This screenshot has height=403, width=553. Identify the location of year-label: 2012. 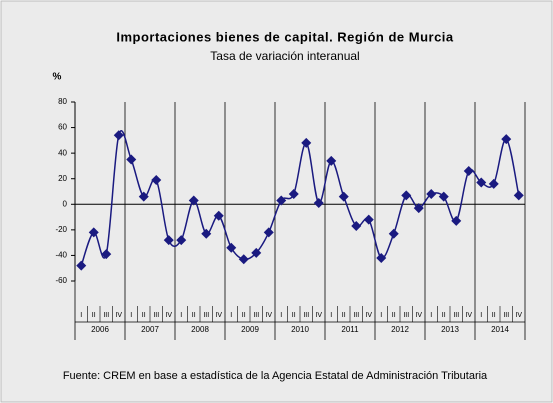
(400, 329).